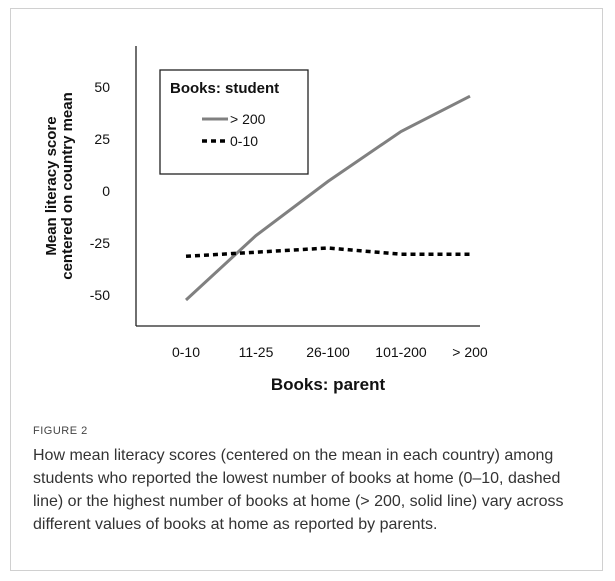  What do you see at coordinates (100, 243) in the screenshot?
I see `y-tick-label: -25` at bounding box center [100, 243].